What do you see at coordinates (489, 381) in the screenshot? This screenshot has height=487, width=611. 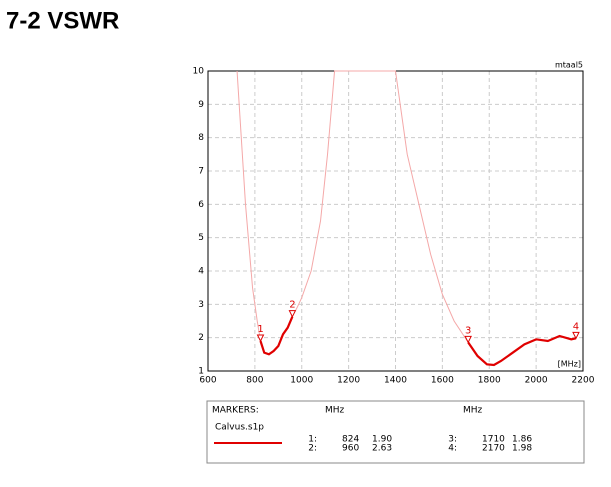 I see `x-tick-label: 1800` at bounding box center [489, 381].